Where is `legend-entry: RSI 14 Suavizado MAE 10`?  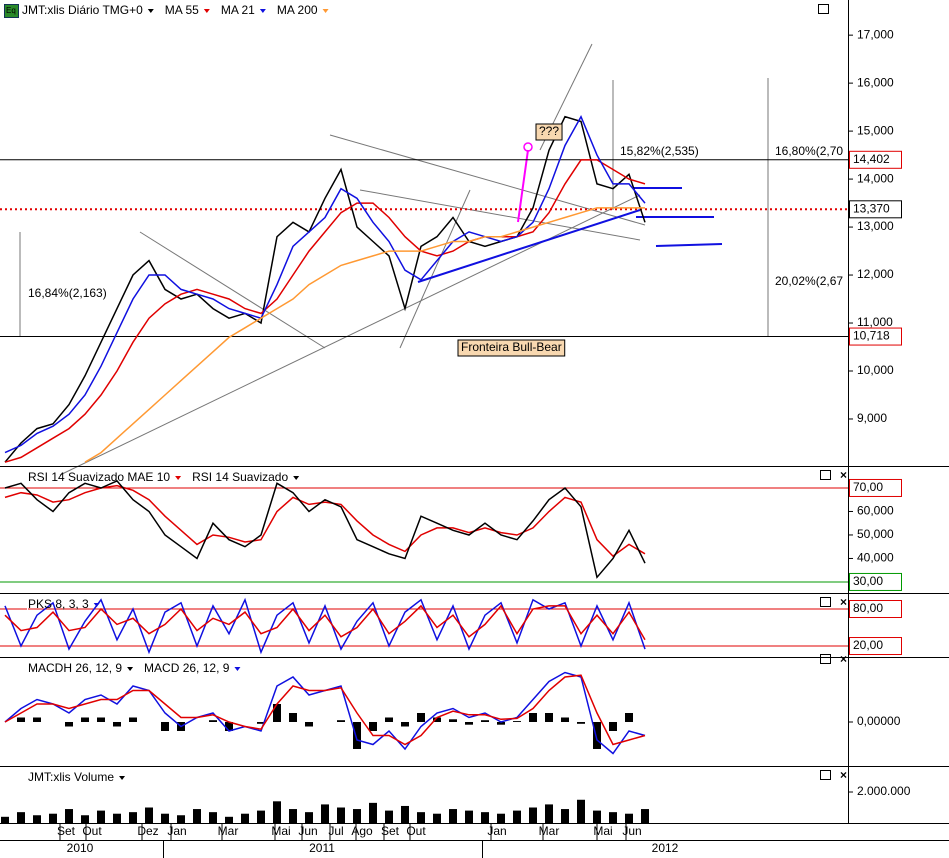 legend-entry: RSI 14 Suavizado MAE 10 is located at coordinates (99, 477).